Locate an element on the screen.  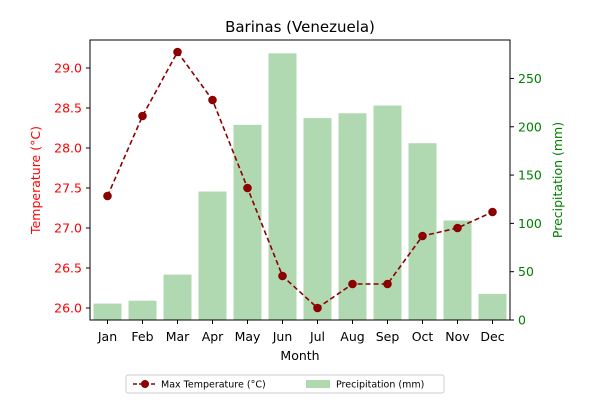
legend-marker-swatch is located at coordinates (145, 384).